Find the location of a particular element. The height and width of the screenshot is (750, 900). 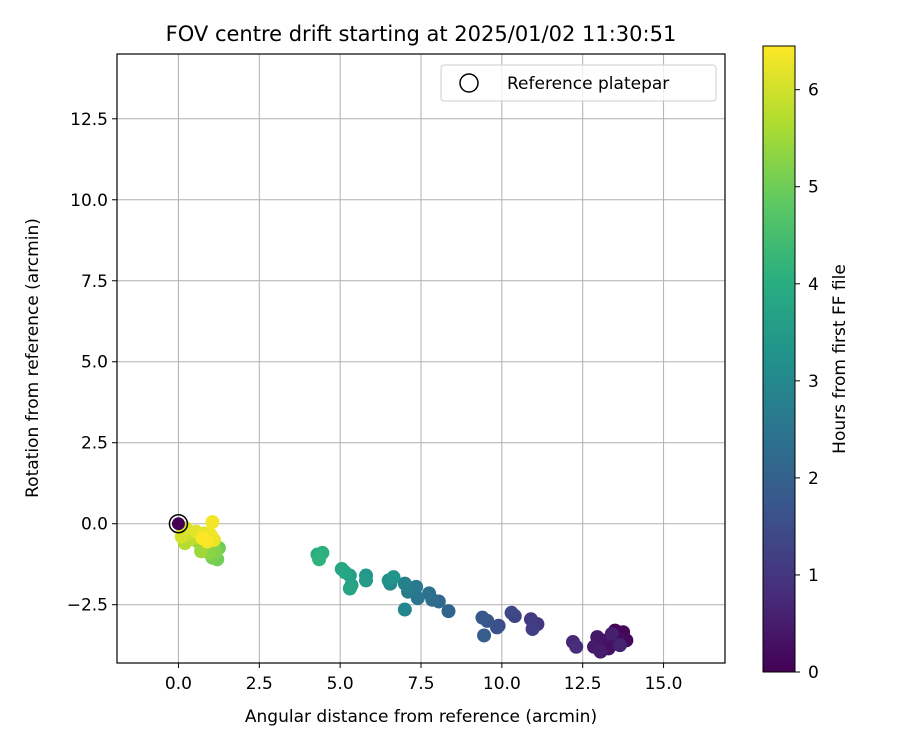

legend-marker-reference is located at coordinates (469, 83).